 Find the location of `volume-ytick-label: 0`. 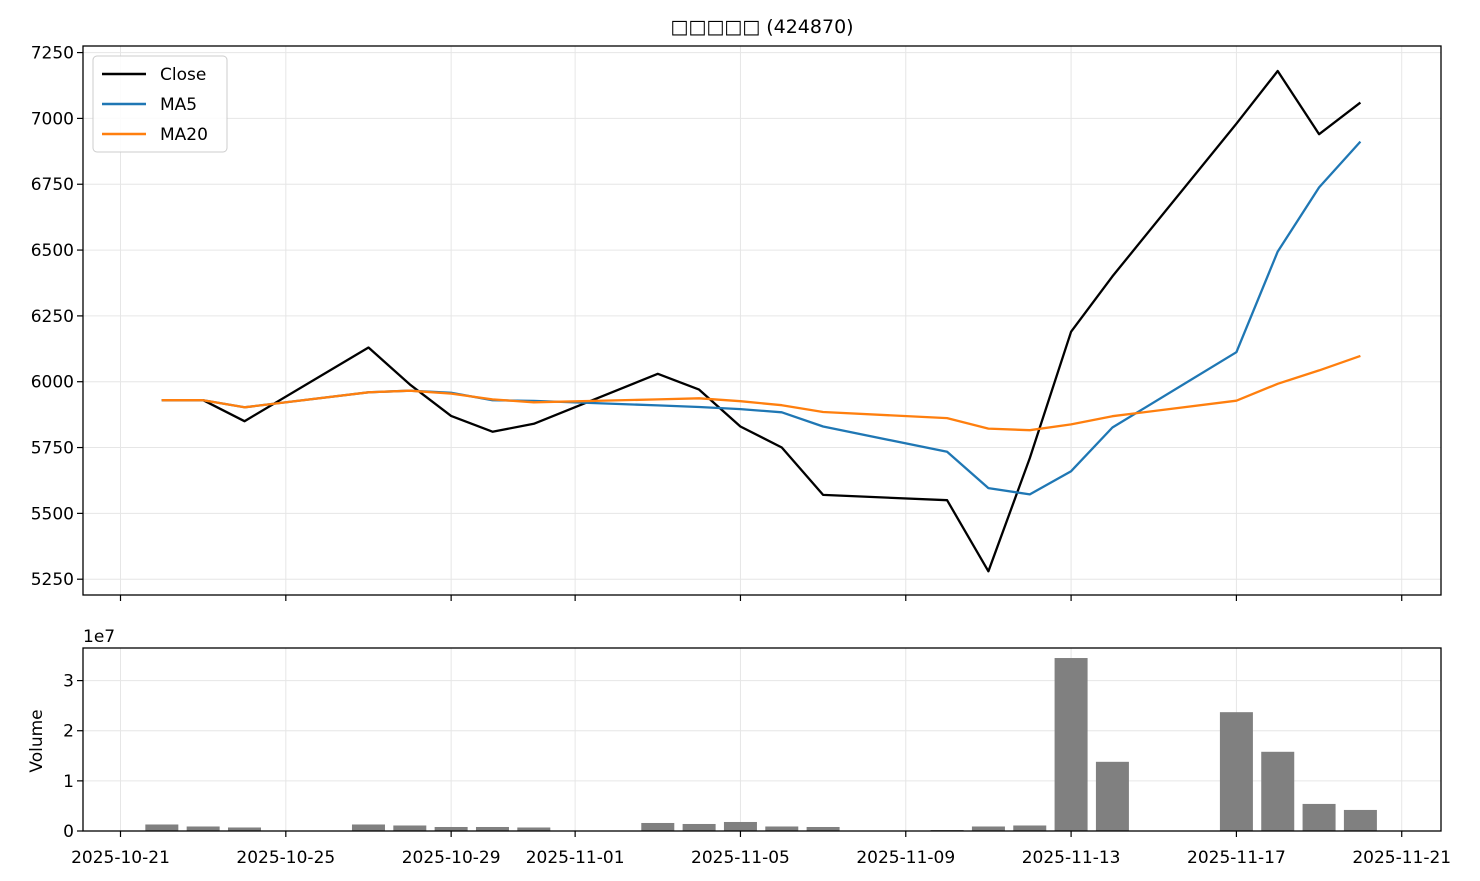

volume-ytick-label: 0 is located at coordinates (68, 832).